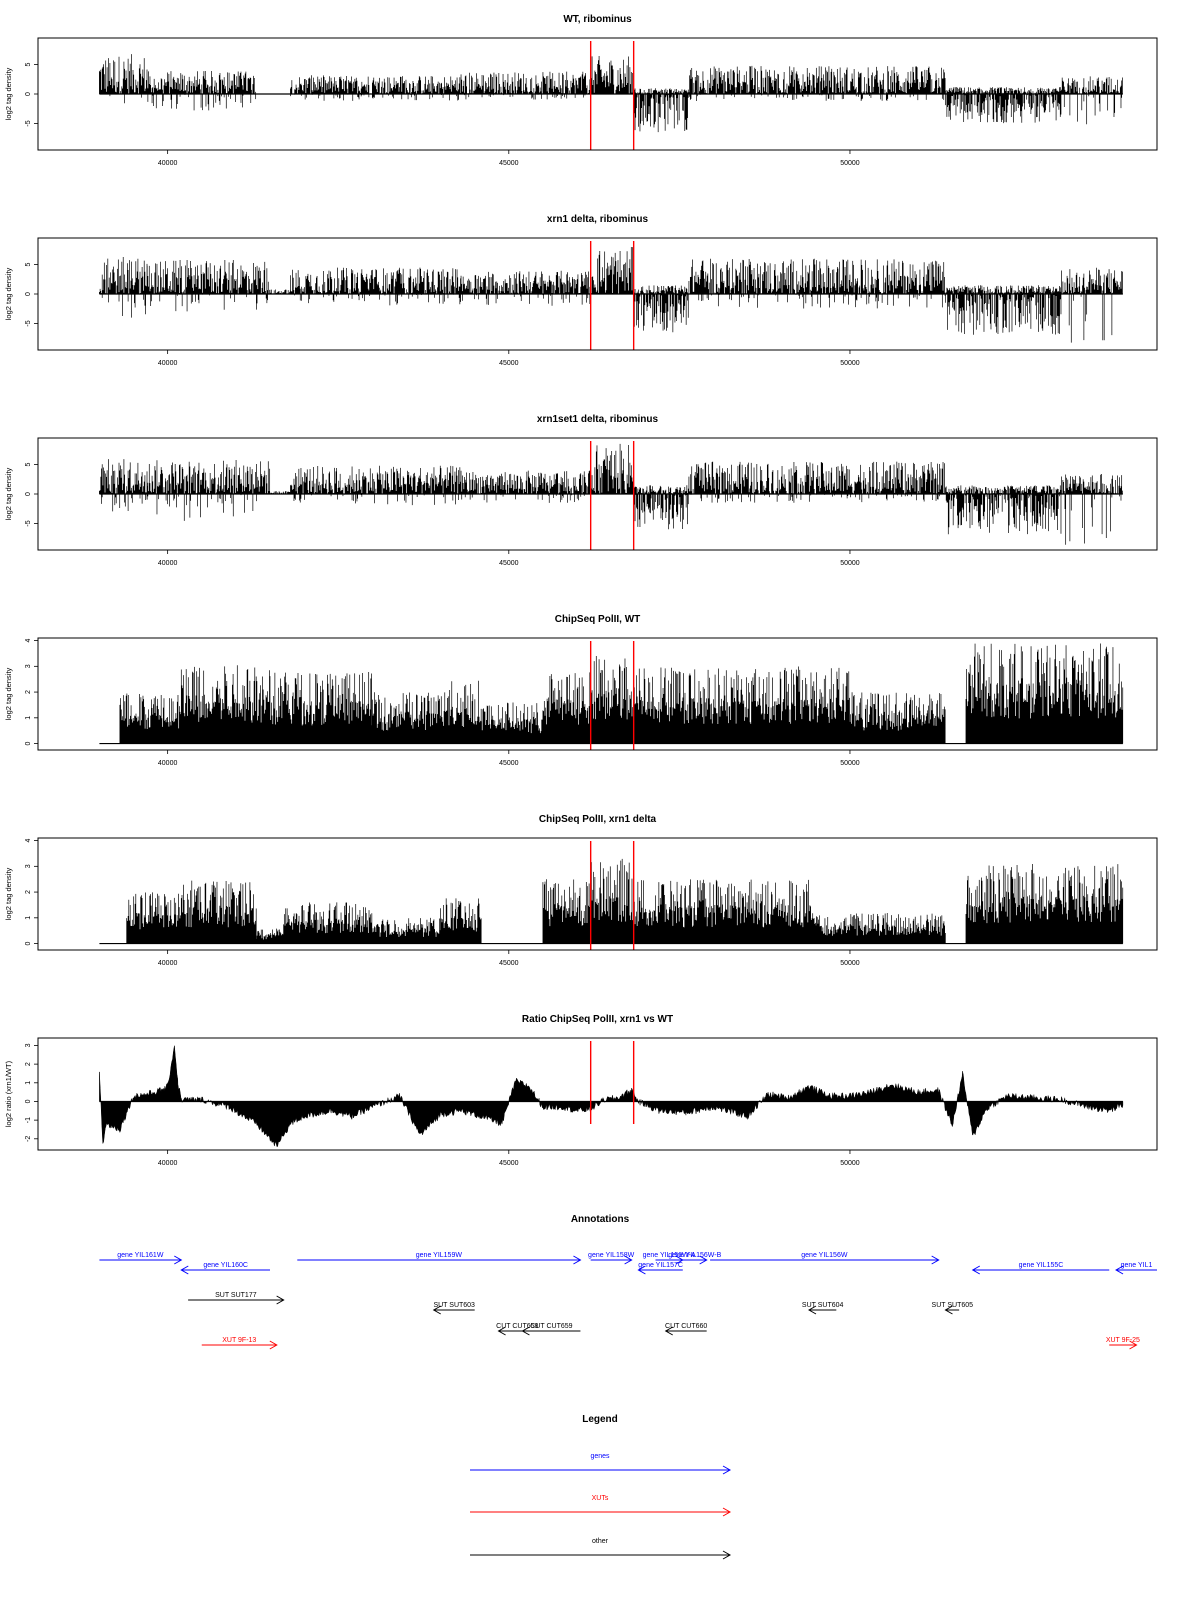  I want to click on y-tick-label: 4, so click(28, 641).